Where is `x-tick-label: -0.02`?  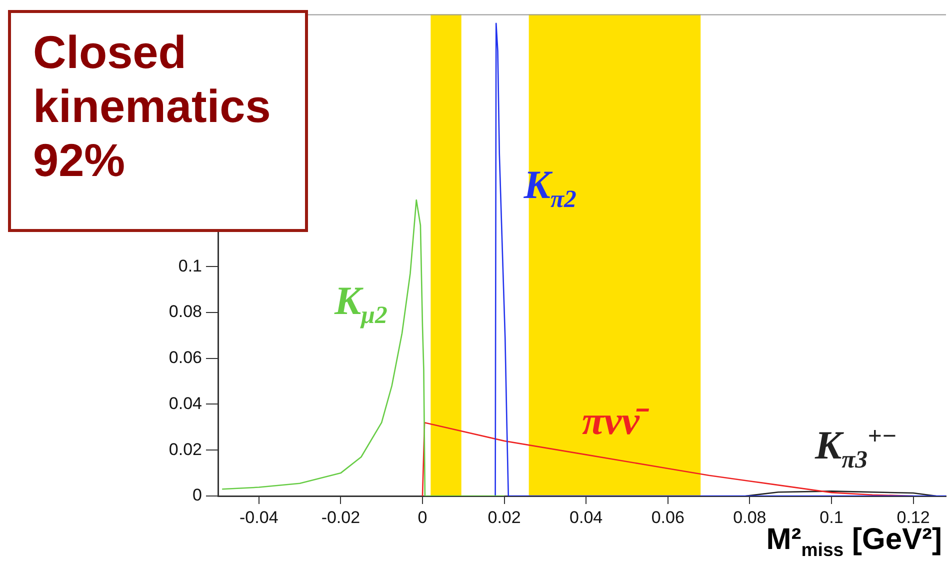
x-tick-label: -0.02 is located at coordinates (340, 517).